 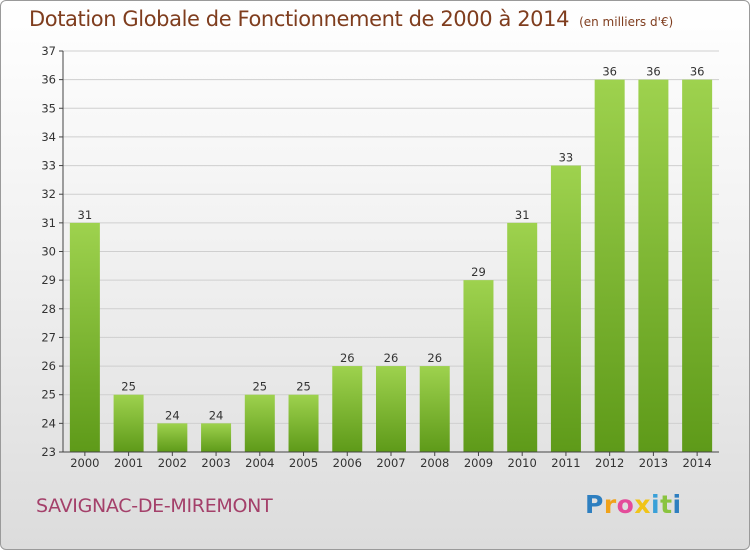 What do you see at coordinates (653, 463) in the screenshot?
I see `x-tick-label: 2013` at bounding box center [653, 463].